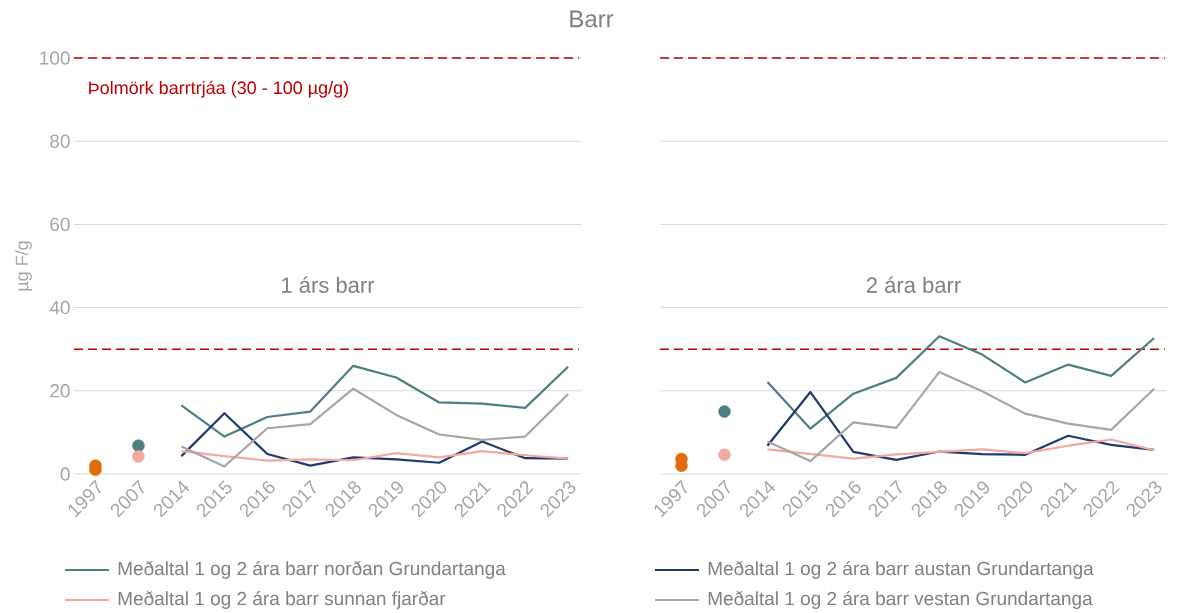  I want to click on y-tick-label: 100, so click(55, 58).